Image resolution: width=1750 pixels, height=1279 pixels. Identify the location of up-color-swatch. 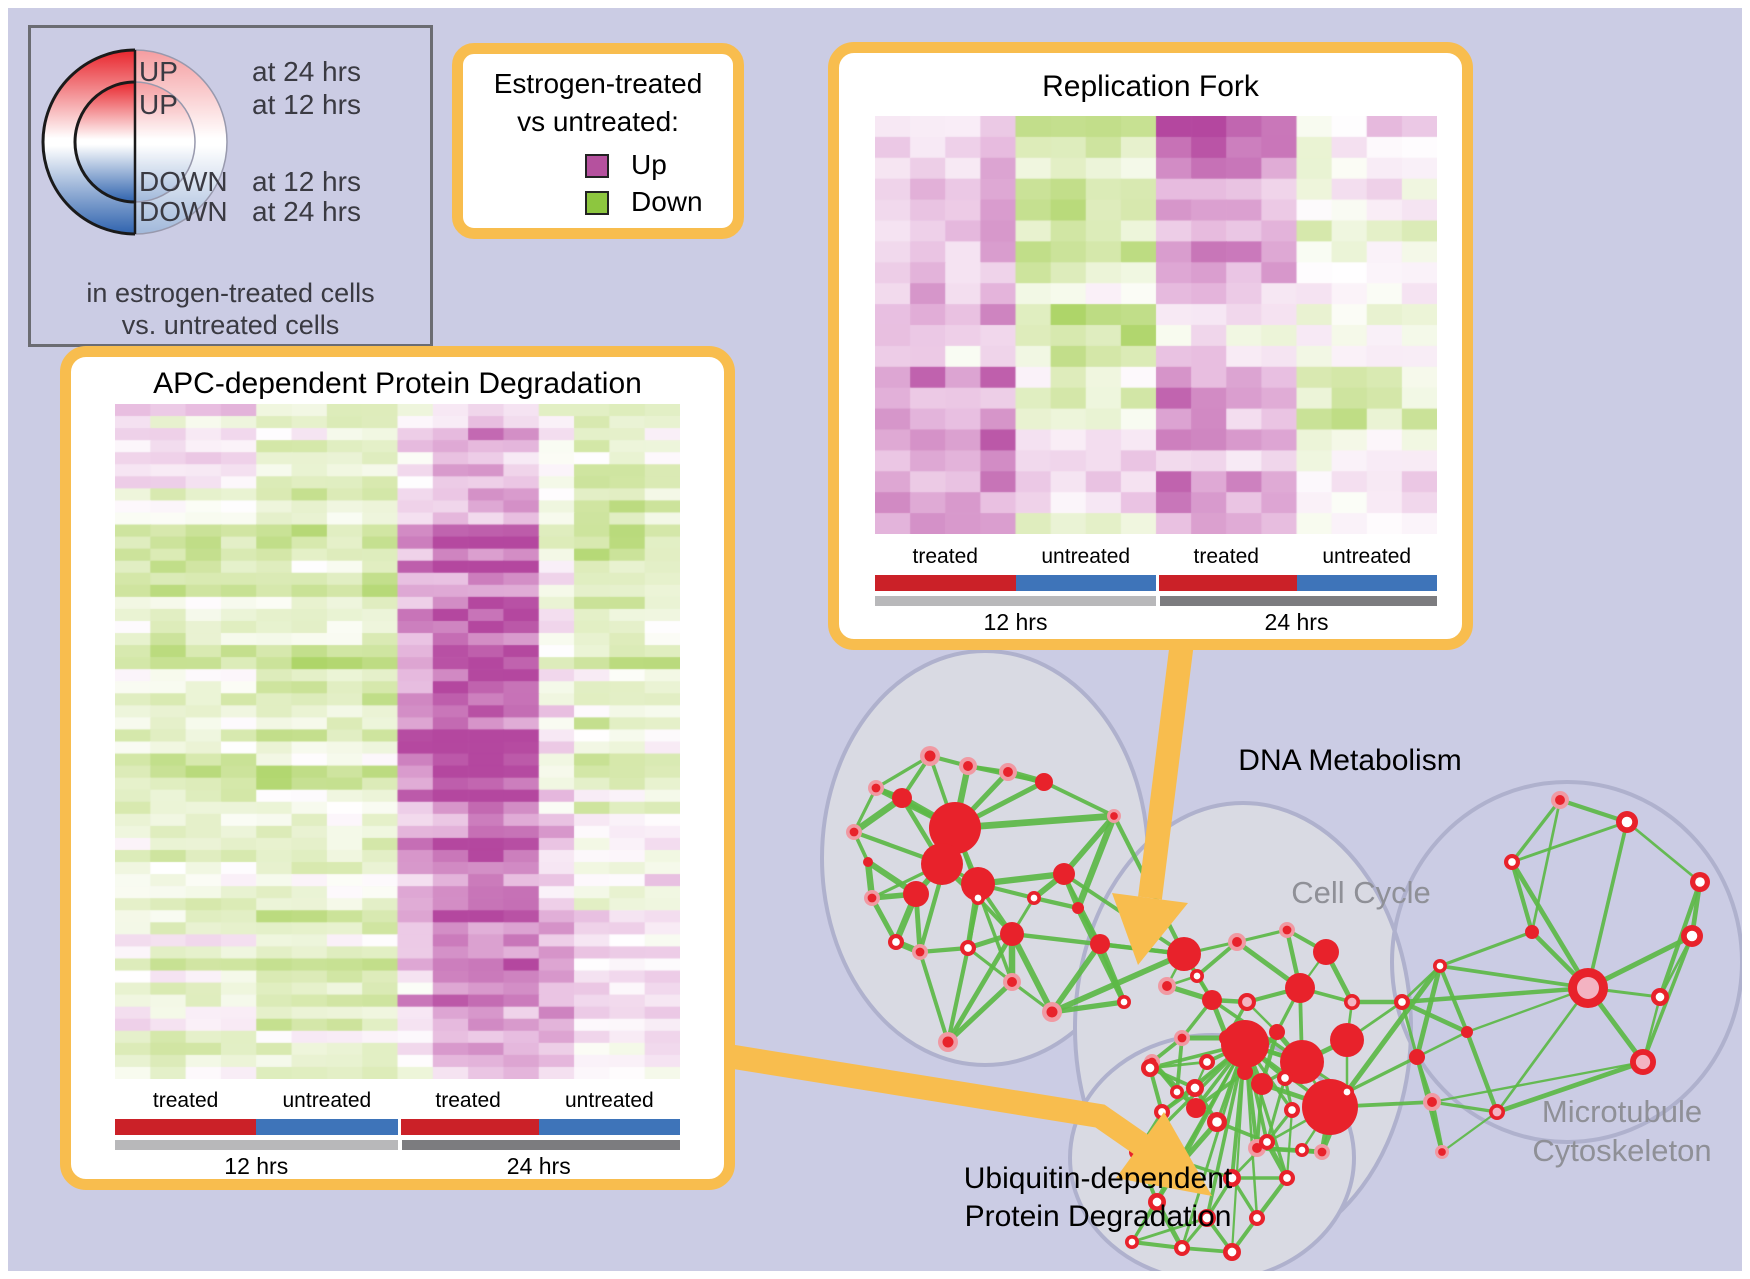
(597, 166).